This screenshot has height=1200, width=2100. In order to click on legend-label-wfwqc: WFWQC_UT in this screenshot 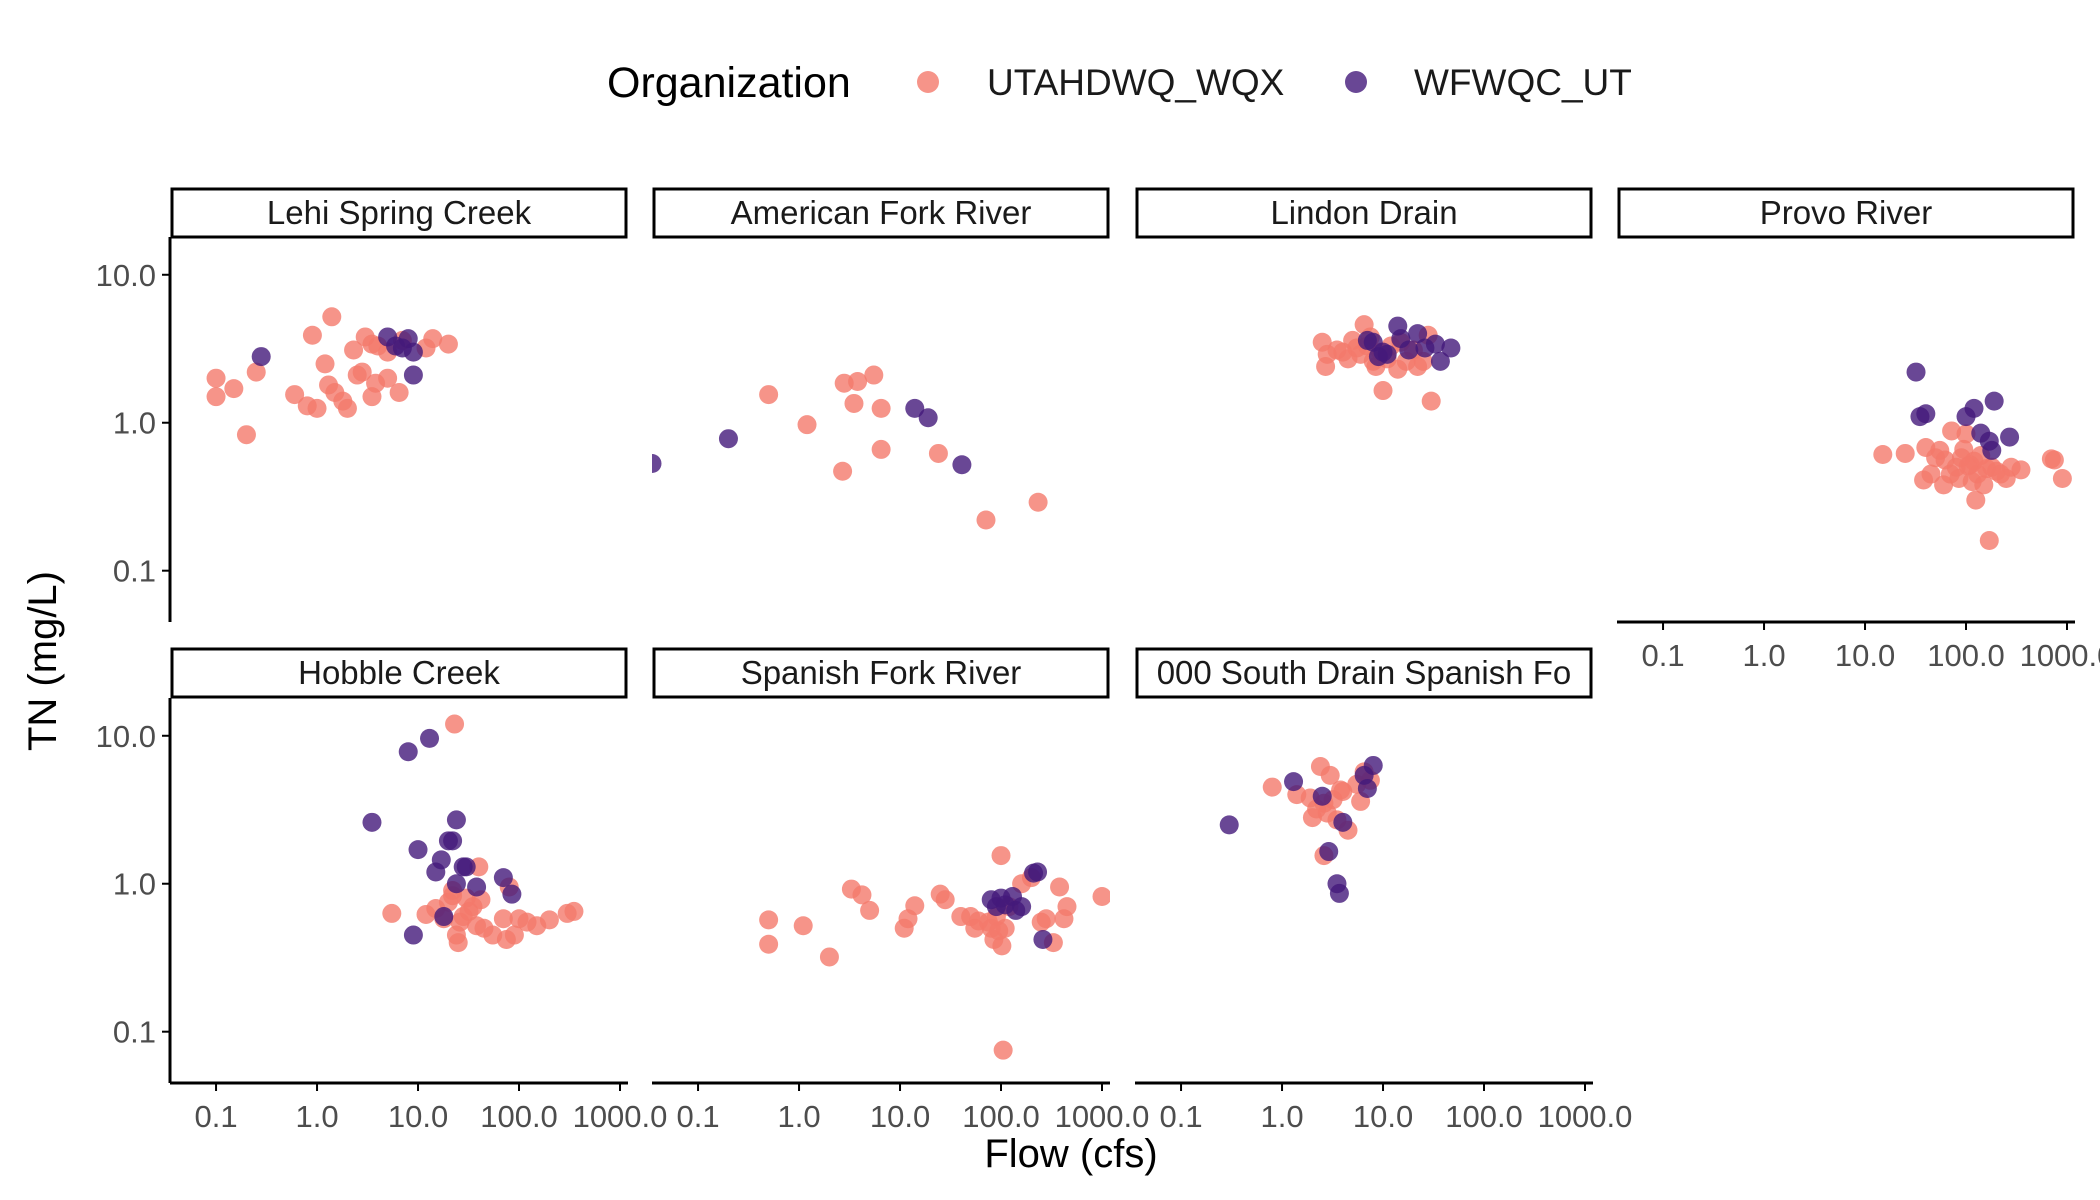, I will do `click(1523, 82)`.